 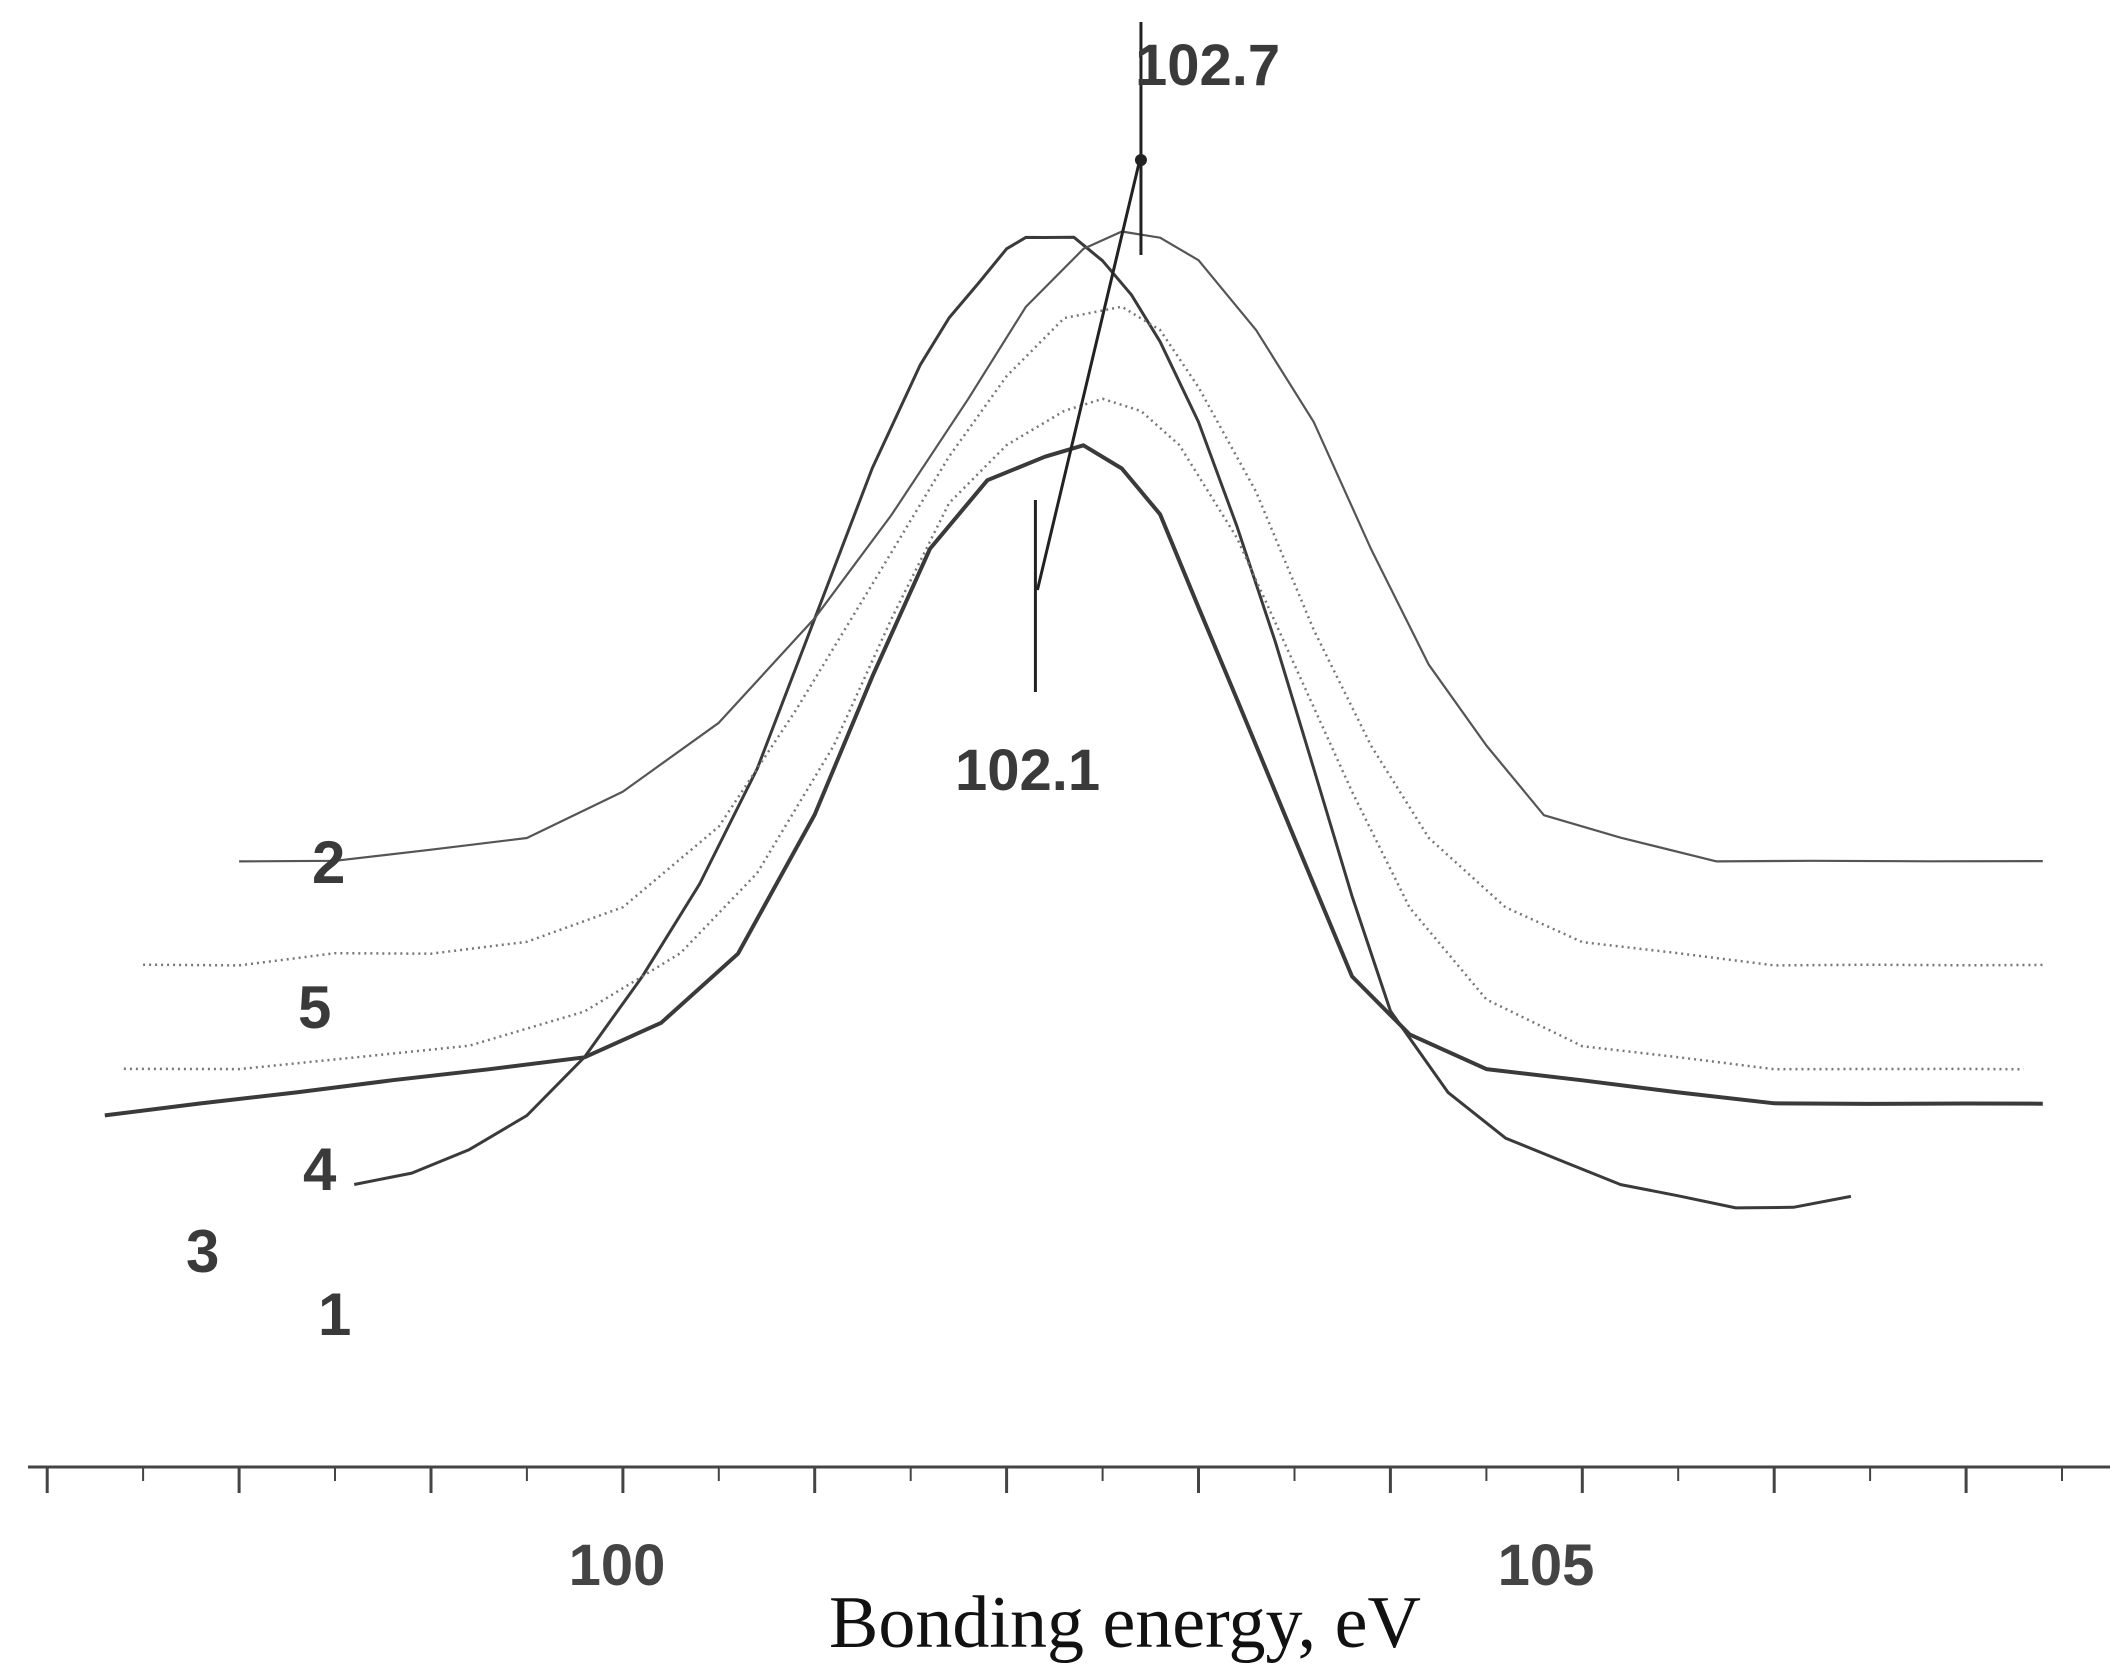 What do you see at coordinates (1069, 1564) in the screenshot?
I see `x-axis: 100 105 Bonding energy, eV` at bounding box center [1069, 1564].